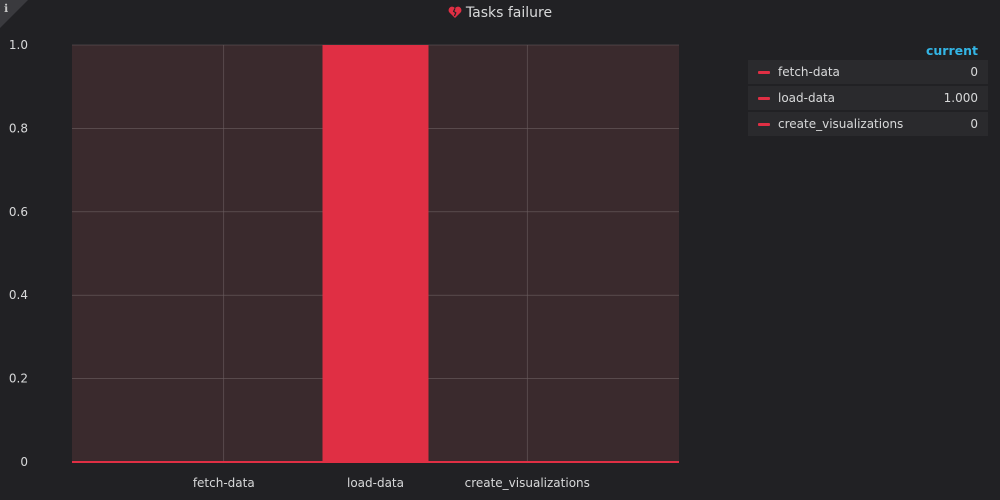  What do you see at coordinates (952, 50) in the screenshot?
I see `legend-header-current: current` at bounding box center [952, 50].